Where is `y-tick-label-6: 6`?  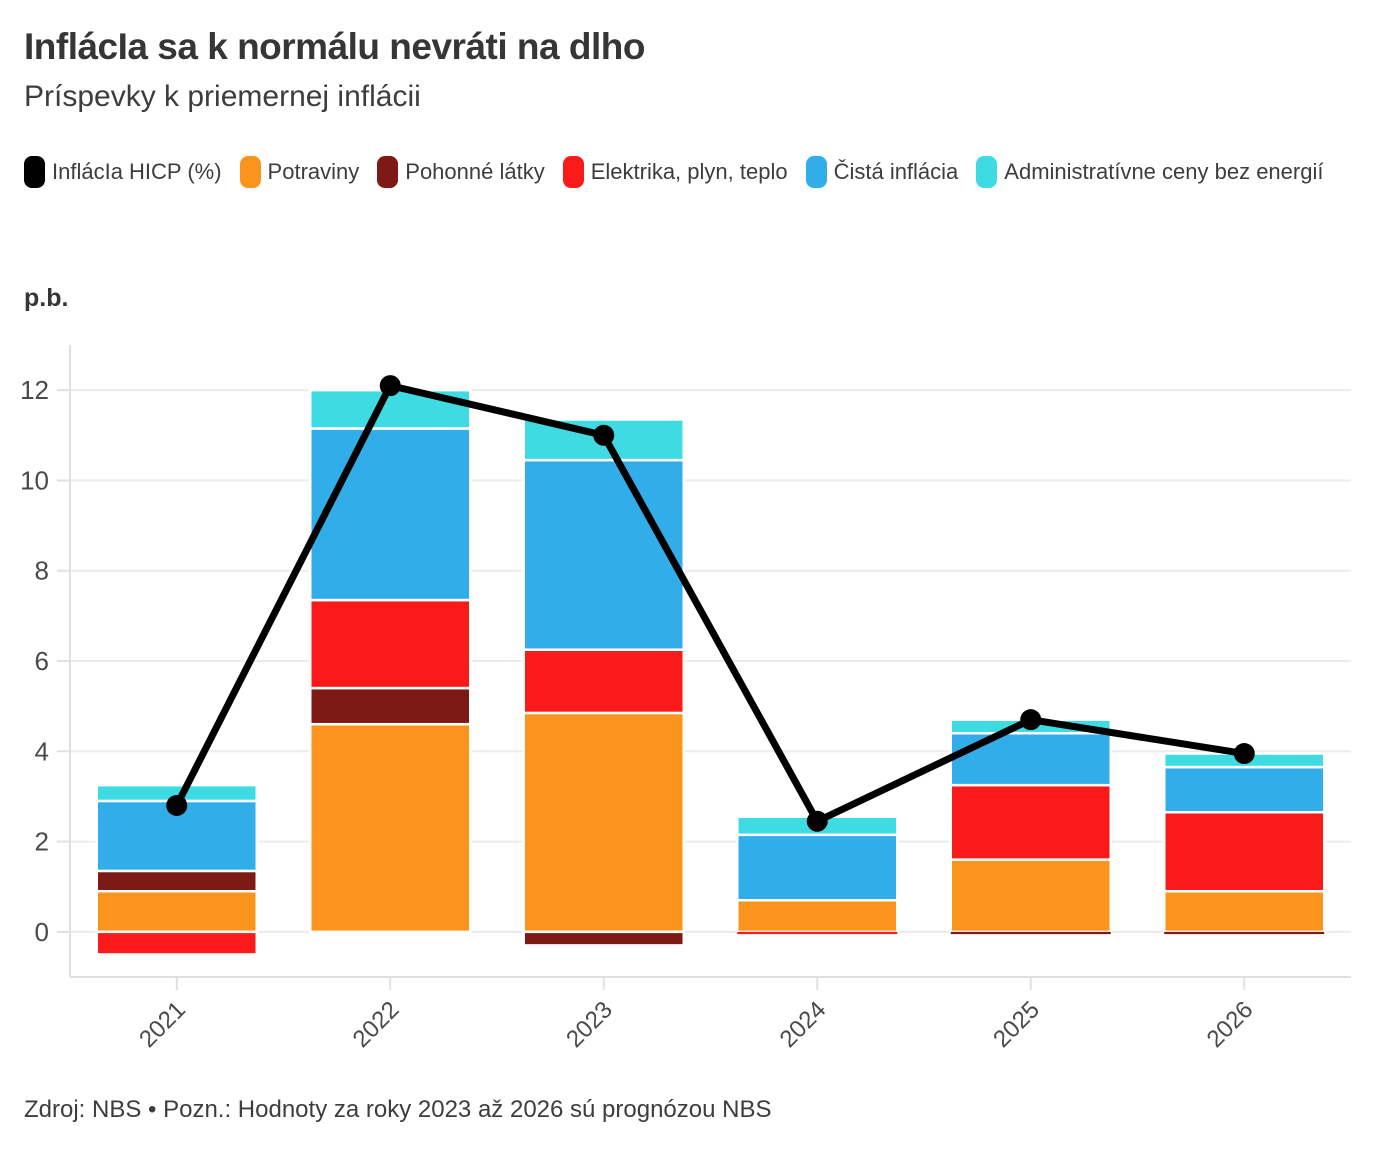
y-tick-label-6: 6 is located at coordinates (42, 661).